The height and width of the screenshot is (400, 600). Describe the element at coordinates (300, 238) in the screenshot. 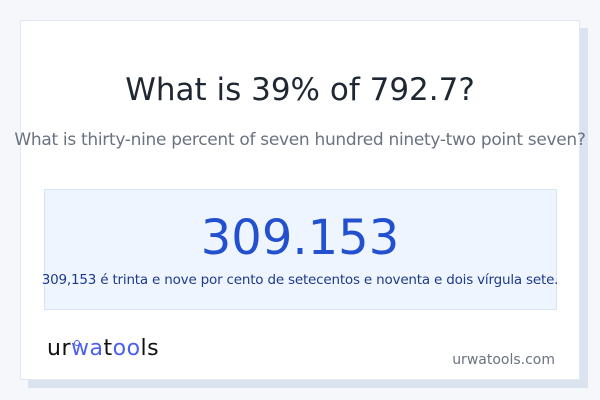

I see `result-value: 309.153` at that location.